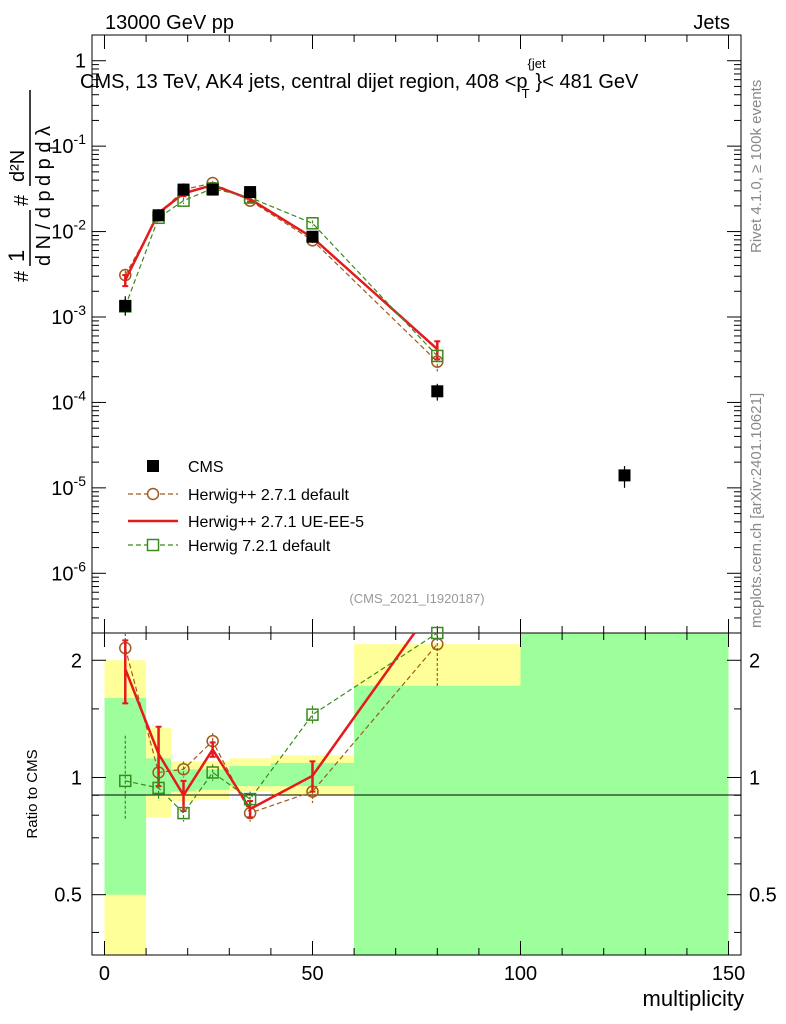 The image size is (786, 1024). Describe the element at coordinates (44, 228) in the screenshot. I see `main-ylabel-denominator: d N / d p` at that location.